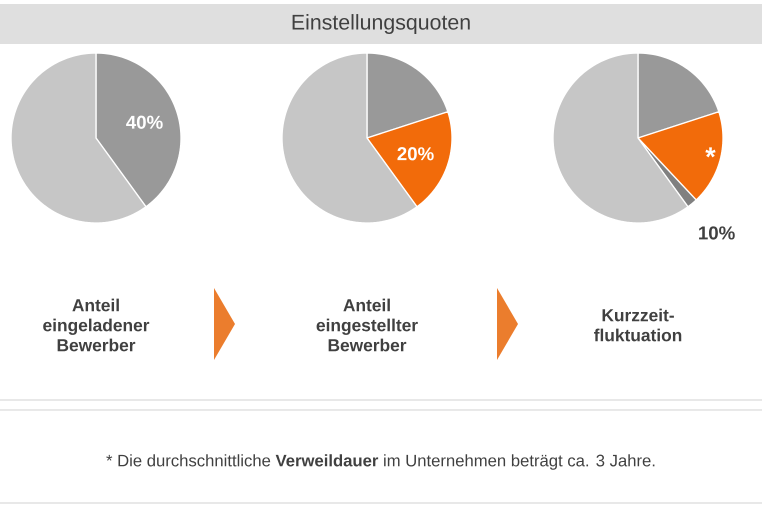  Describe the element at coordinates (381, 24) in the screenshot. I see `chart-title: Einstellungsquoten` at that location.